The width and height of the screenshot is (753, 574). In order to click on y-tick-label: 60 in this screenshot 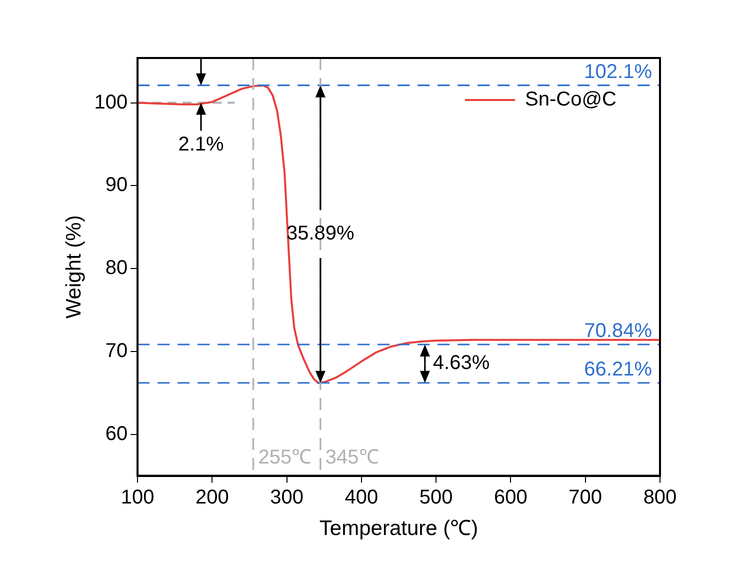, I will do `click(116, 433)`.